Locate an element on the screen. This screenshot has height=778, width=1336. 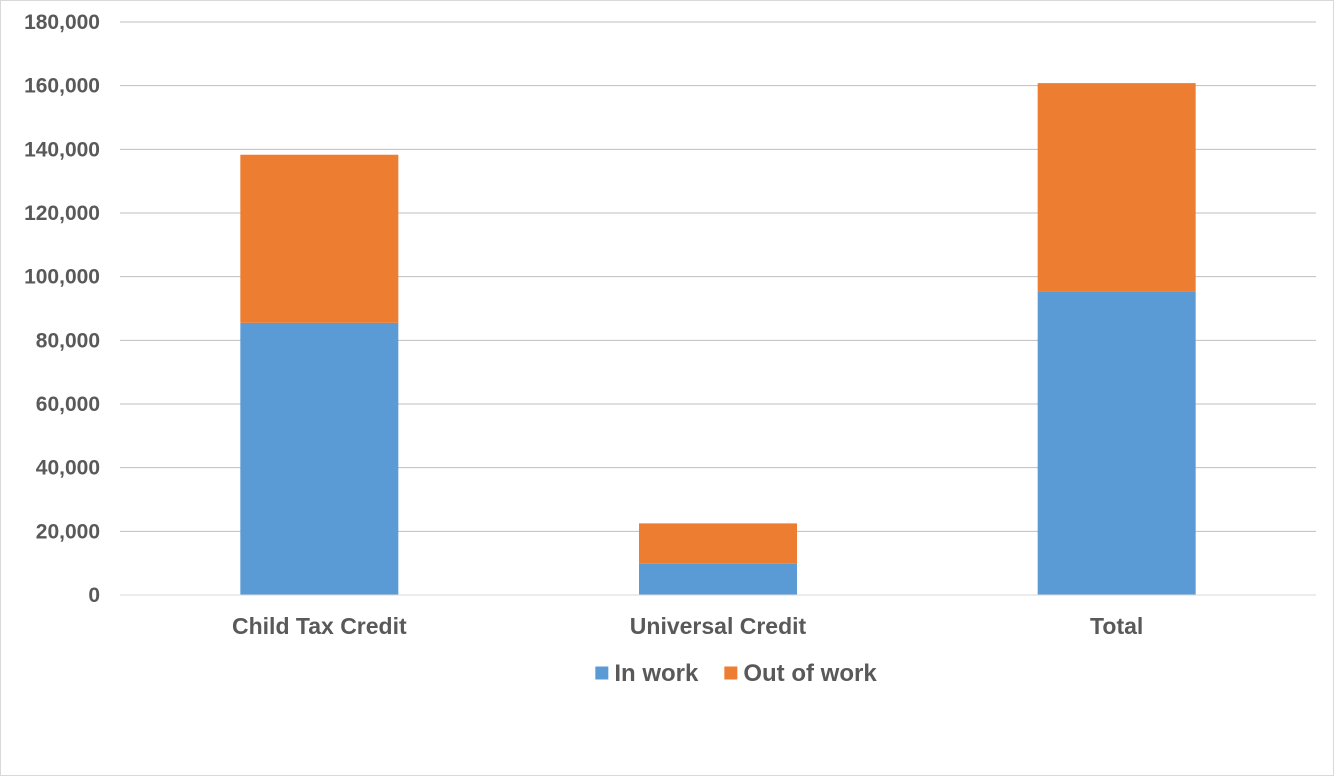
legend-label-in-work: In work is located at coordinates (656, 673).